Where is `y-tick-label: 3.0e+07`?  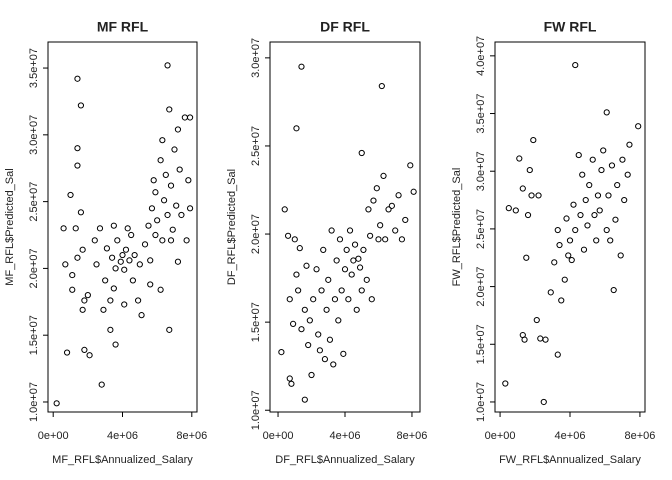
y-tick-label: 3.0e+07 is located at coordinates (481, 171).